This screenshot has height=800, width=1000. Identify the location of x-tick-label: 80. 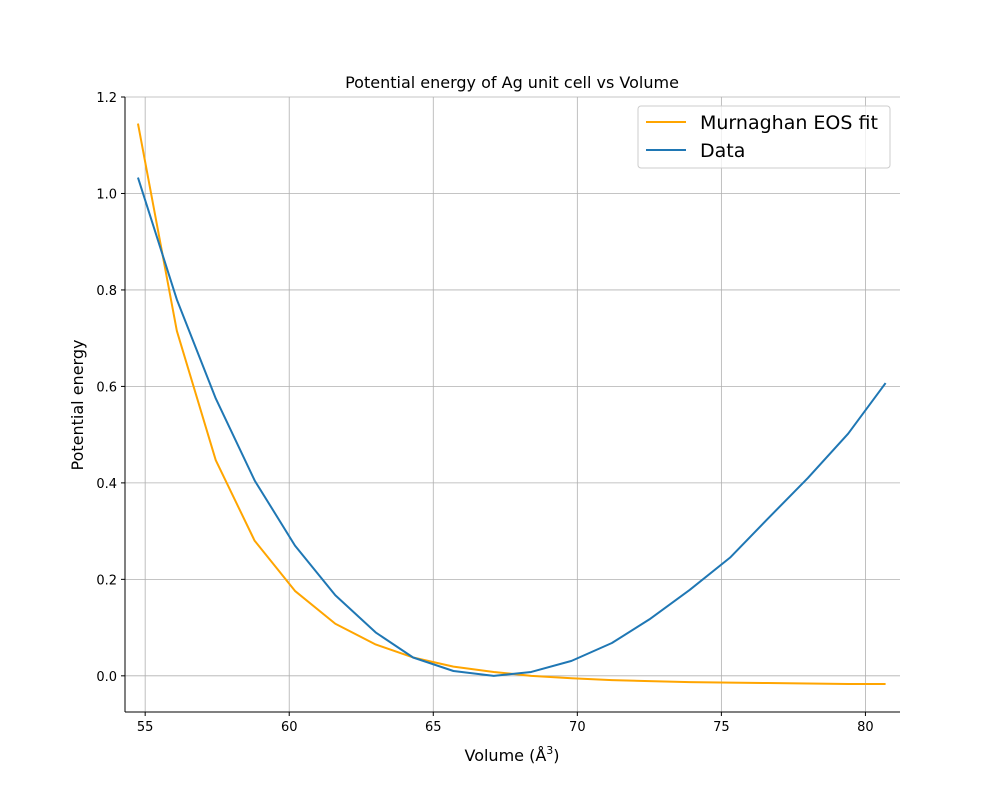
(865, 727).